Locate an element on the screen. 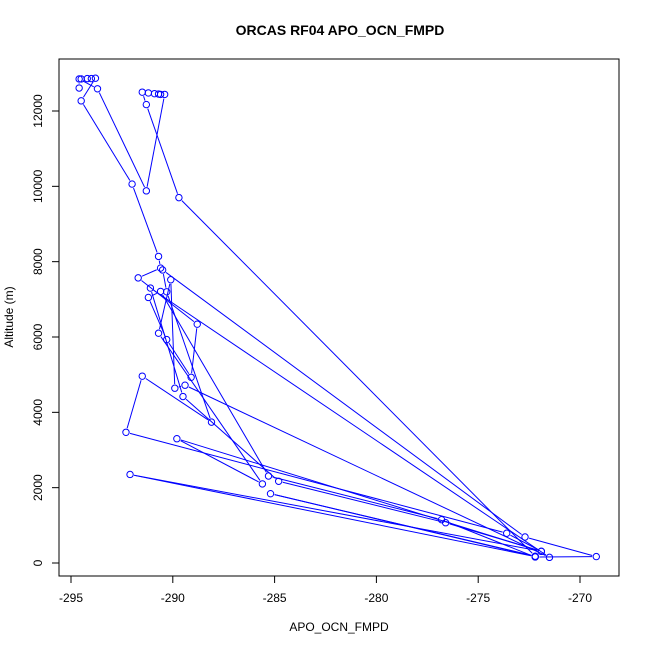  y-tick-label: 6000 is located at coordinates (38, 336).